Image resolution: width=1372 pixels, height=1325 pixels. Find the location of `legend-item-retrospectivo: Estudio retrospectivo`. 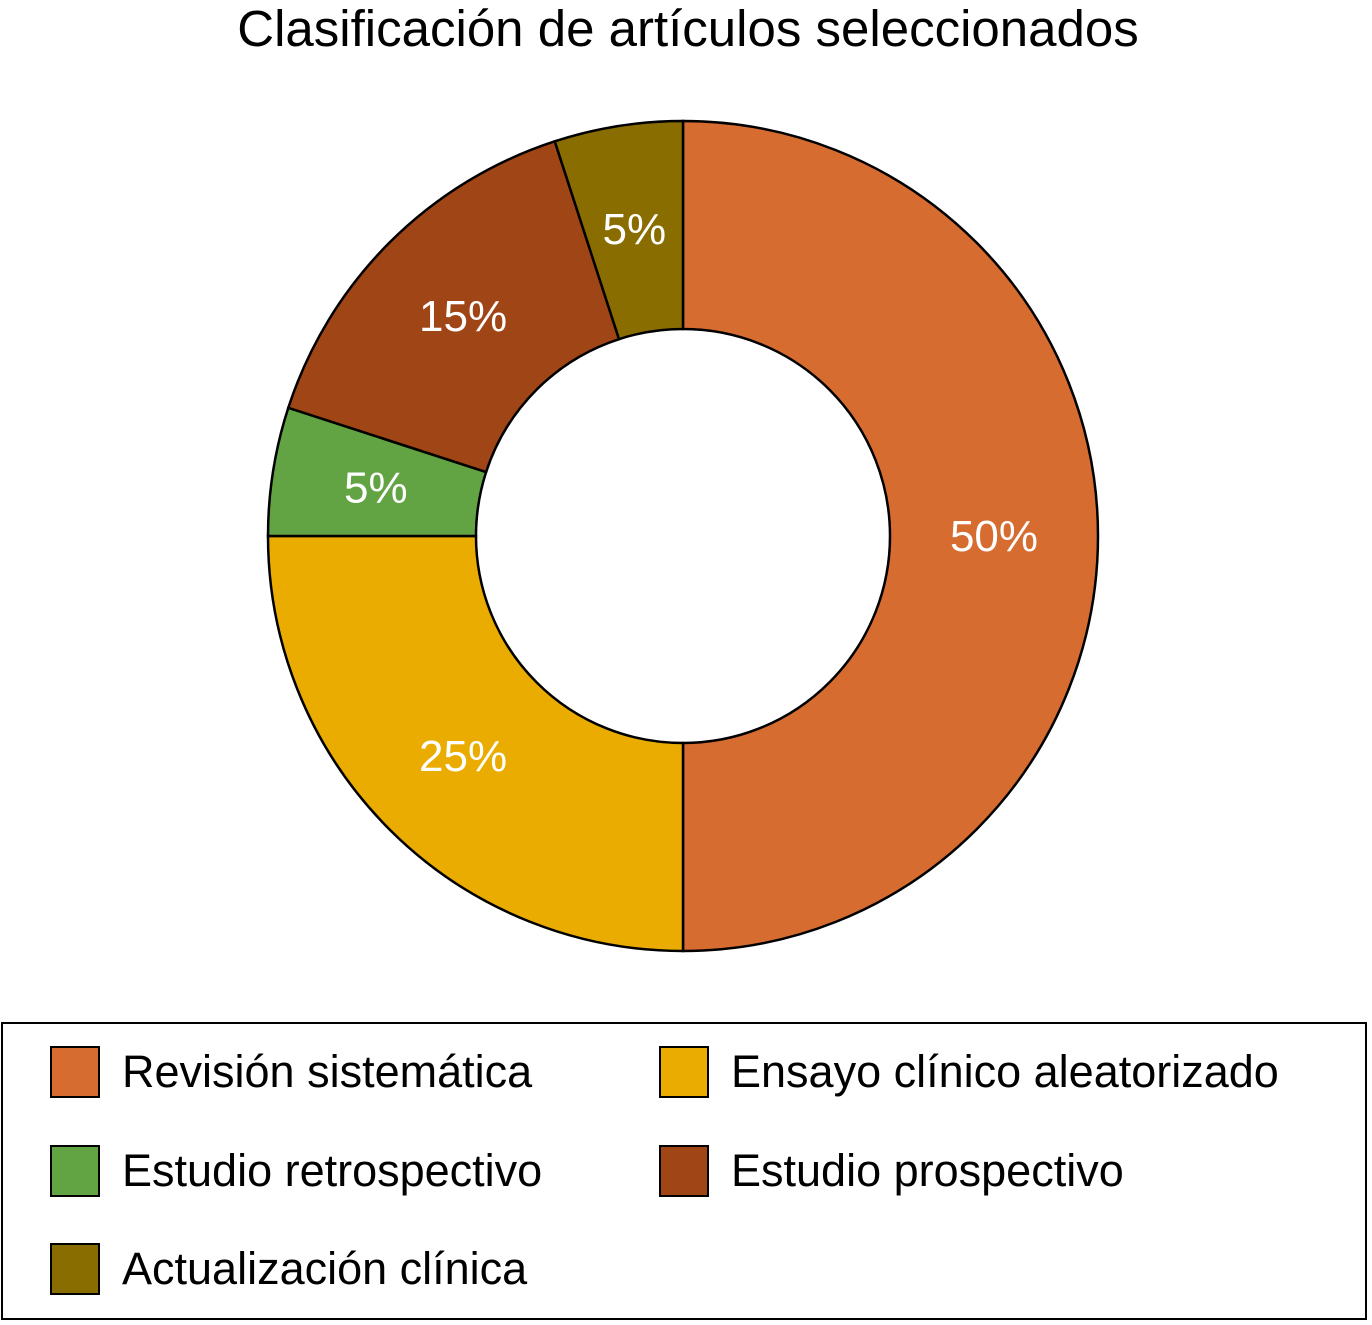

legend-item-retrospectivo: Estudio retrospectivo is located at coordinates (296, 1171).